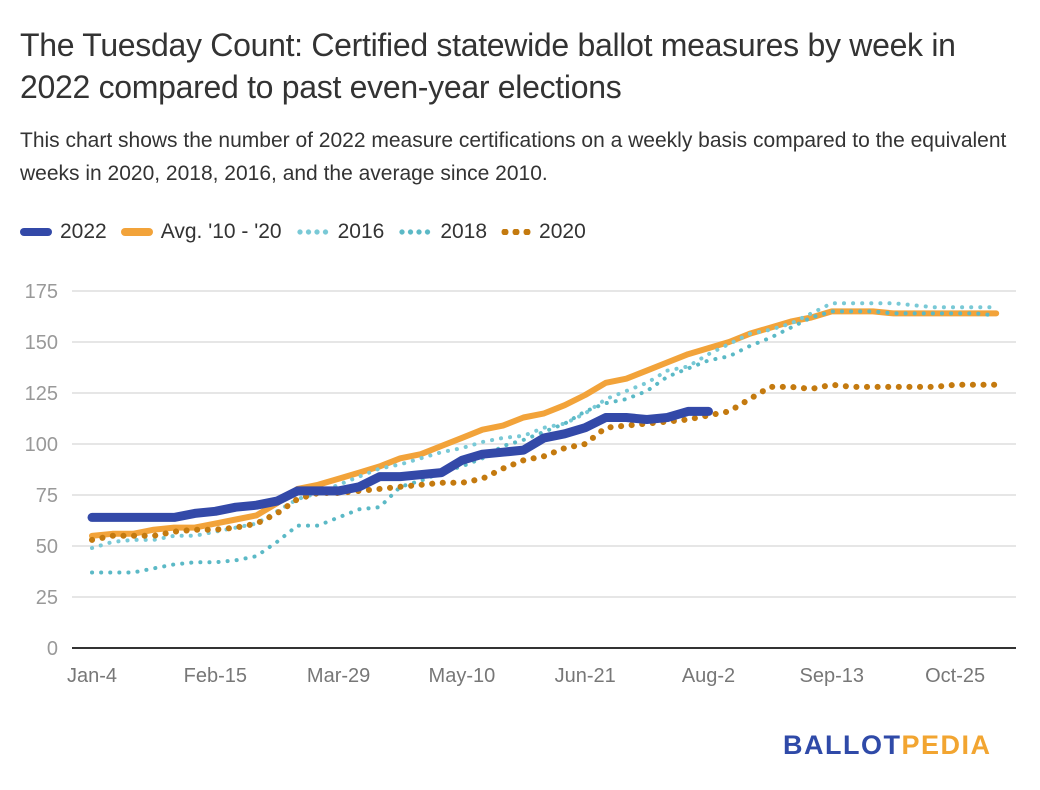 The height and width of the screenshot is (790, 1040). I want to click on x-tick-label: May-10, so click(462, 676).